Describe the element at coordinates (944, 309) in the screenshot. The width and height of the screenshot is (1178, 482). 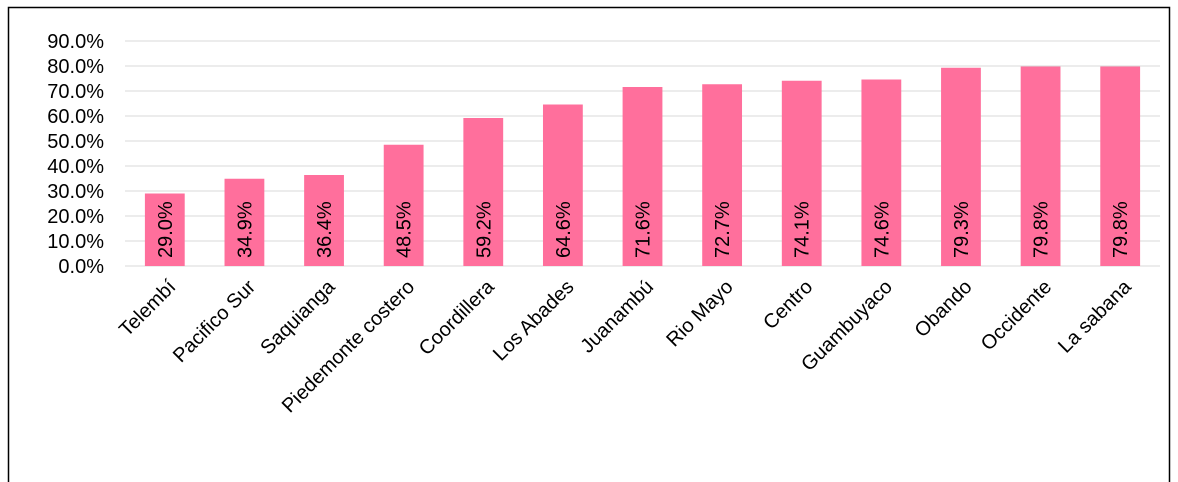
I see `x-tick-label: Obando` at that location.